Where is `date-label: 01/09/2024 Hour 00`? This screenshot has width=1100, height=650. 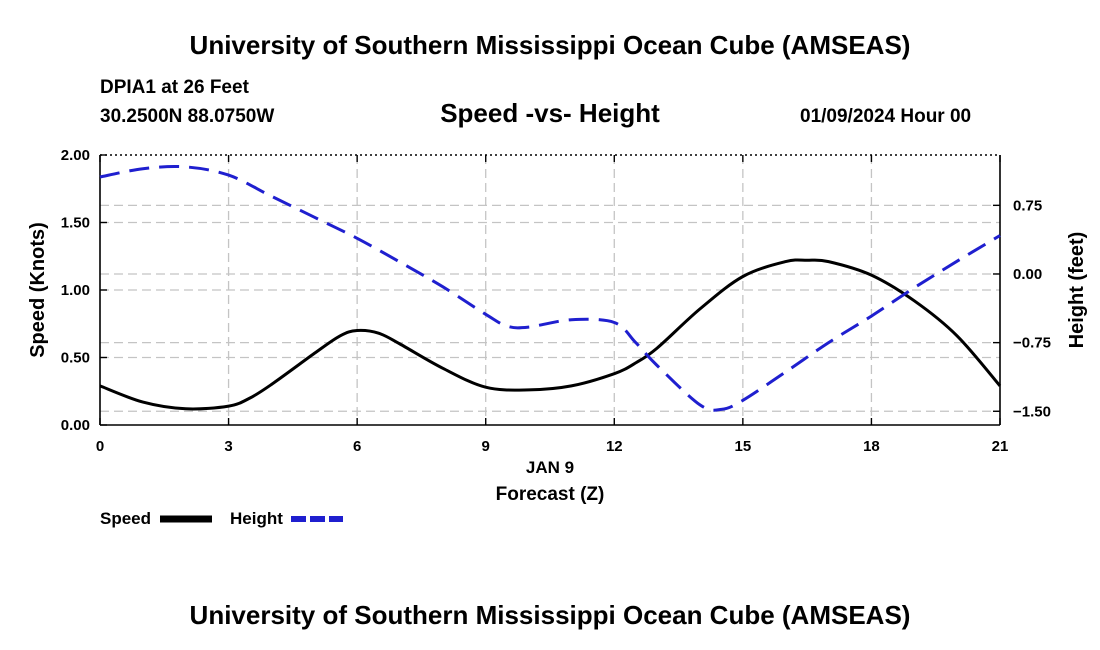 date-label: 01/09/2024 Hour 00 is located at coordinates (886, 116).